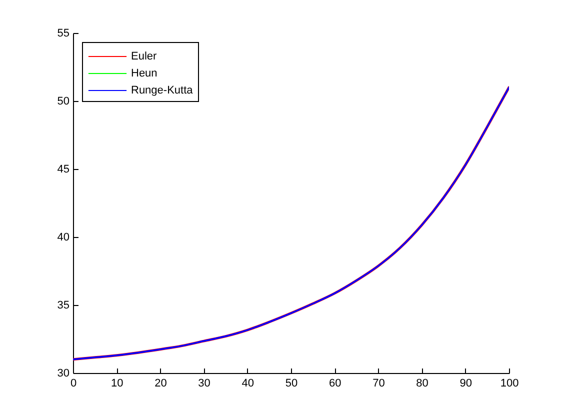 Image resolution: width=561 pixels, height=420 pixels. I want to click on legend-label: Euler, so click(144, 56).